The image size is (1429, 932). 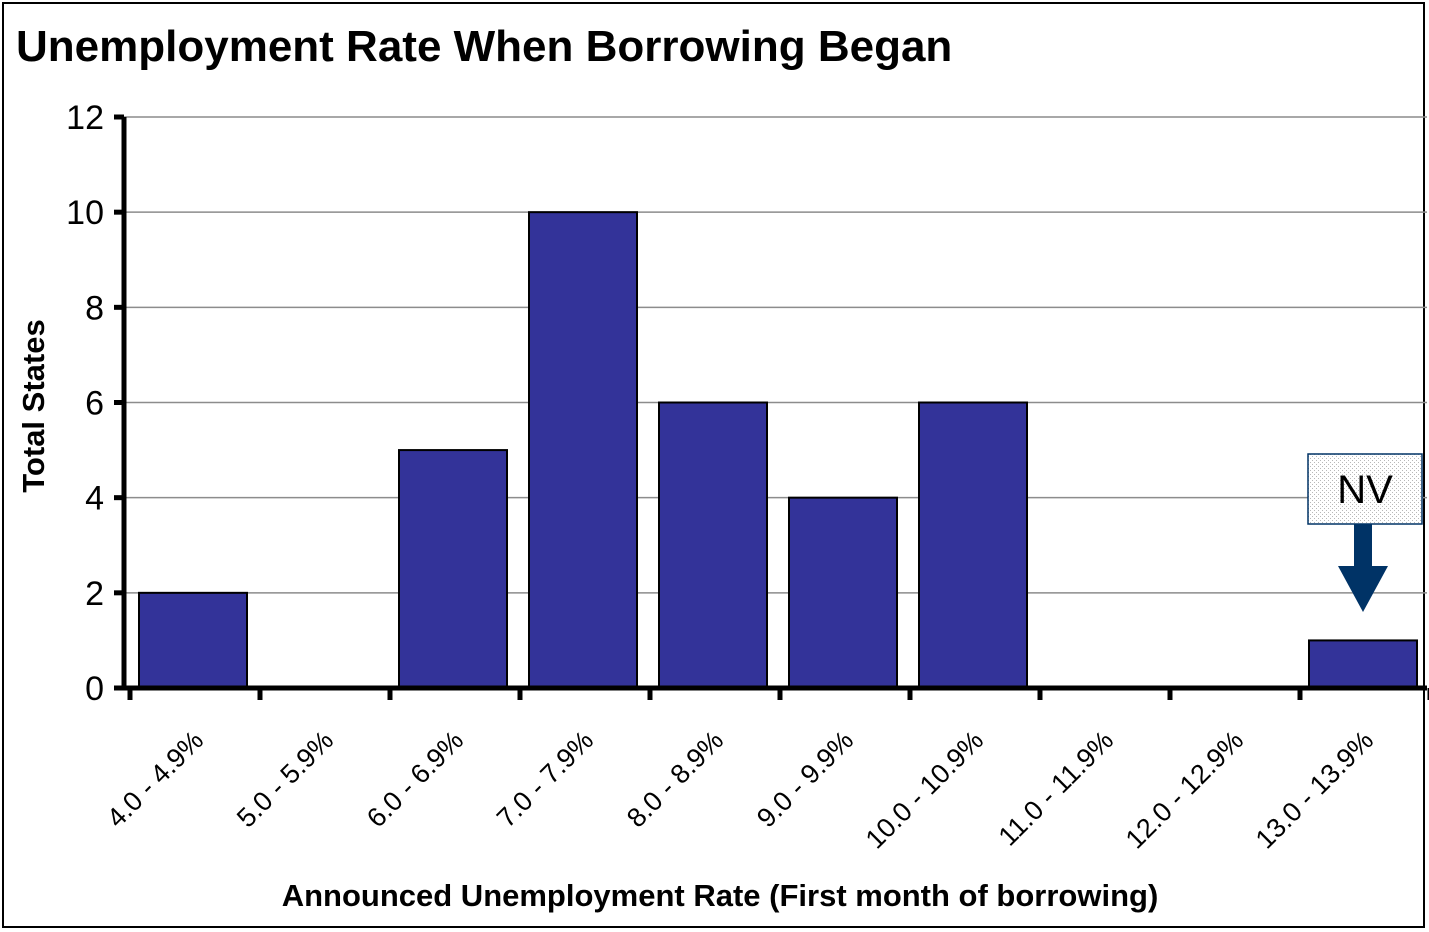 I want to click on y-tick-label: 8, so click(x=94, y=308).